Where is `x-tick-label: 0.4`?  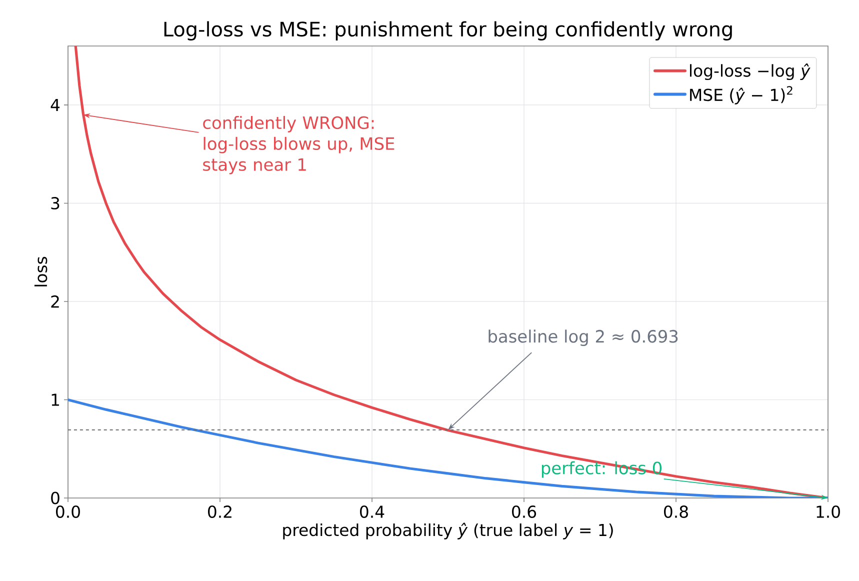 x-tick-label: 0.4 is located at coordinates (372, 512).